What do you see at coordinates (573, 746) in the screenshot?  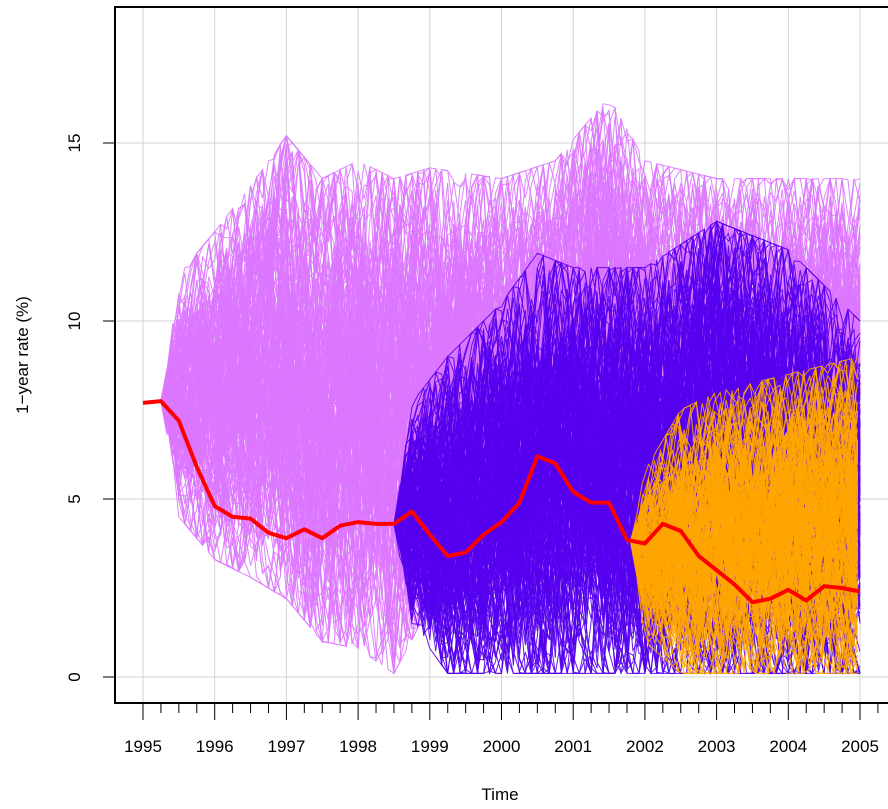 I see `x-tick-label: 2001` at bounding box center [573, 746].